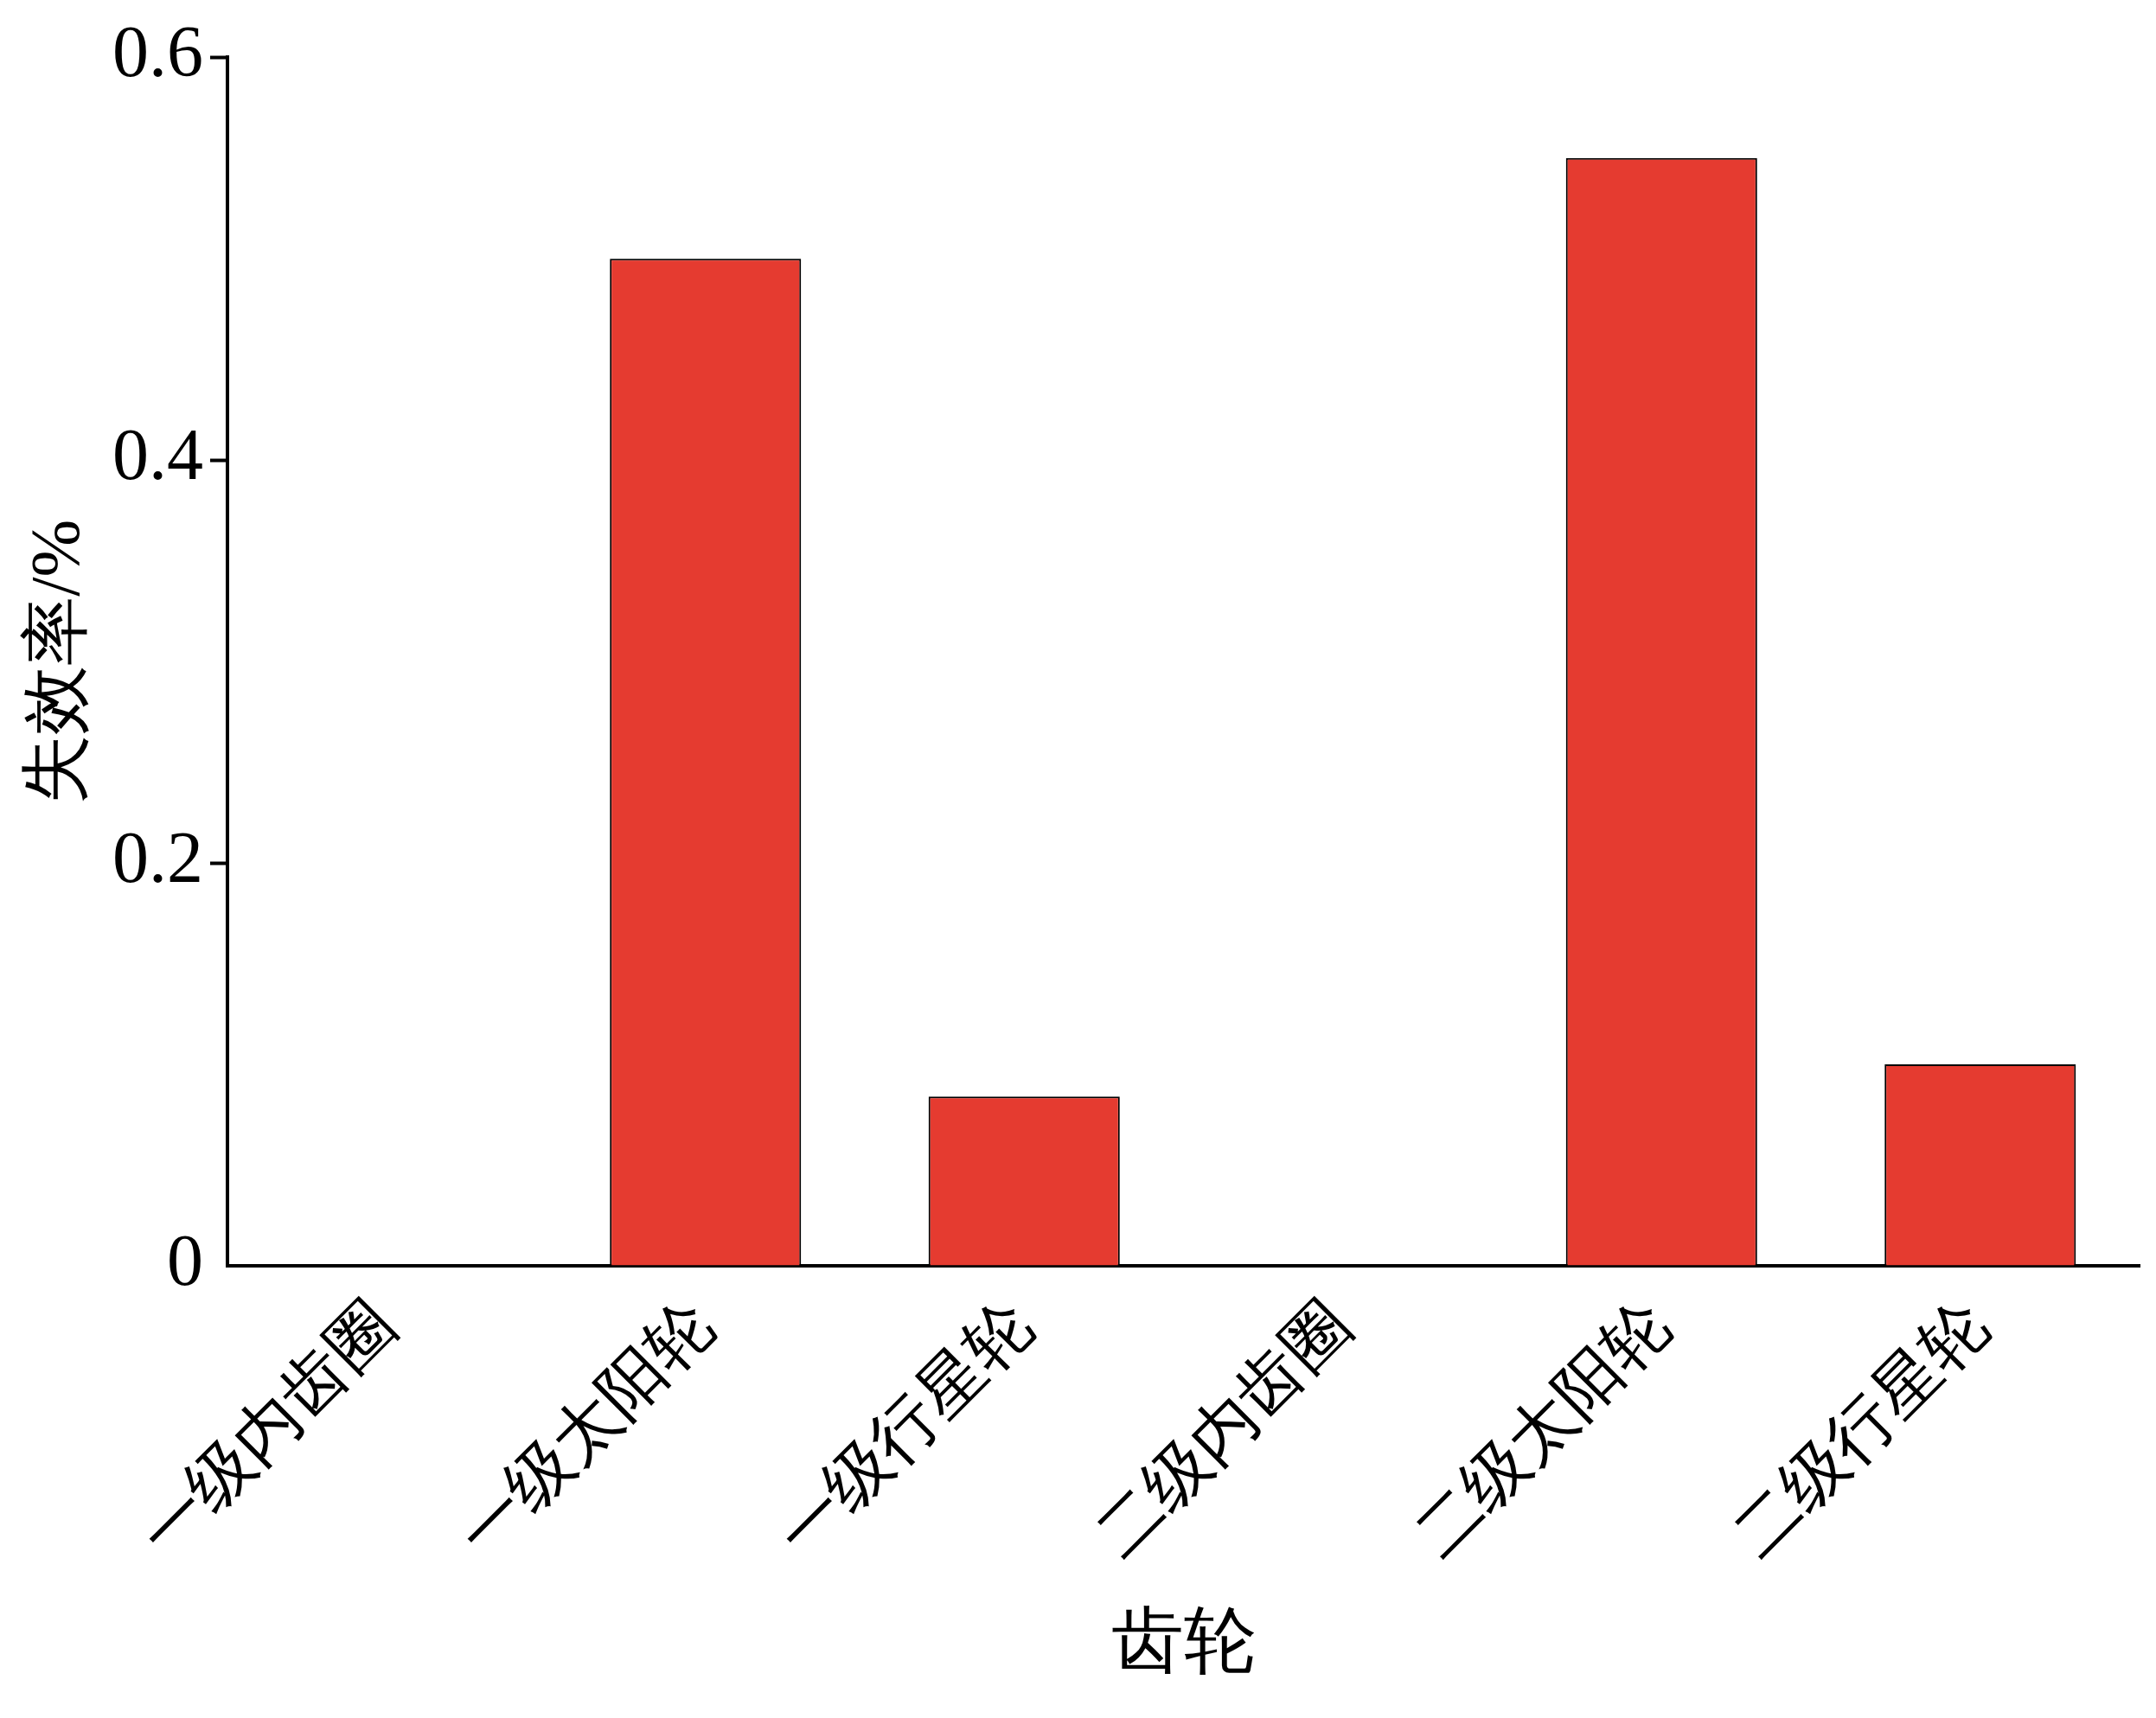 This screenshot has width=2156, height=1718. Describe the element at coordinates (1541, 1429) in the screenshot. I see `x-tick-label: 二级太阳轮` at that location.